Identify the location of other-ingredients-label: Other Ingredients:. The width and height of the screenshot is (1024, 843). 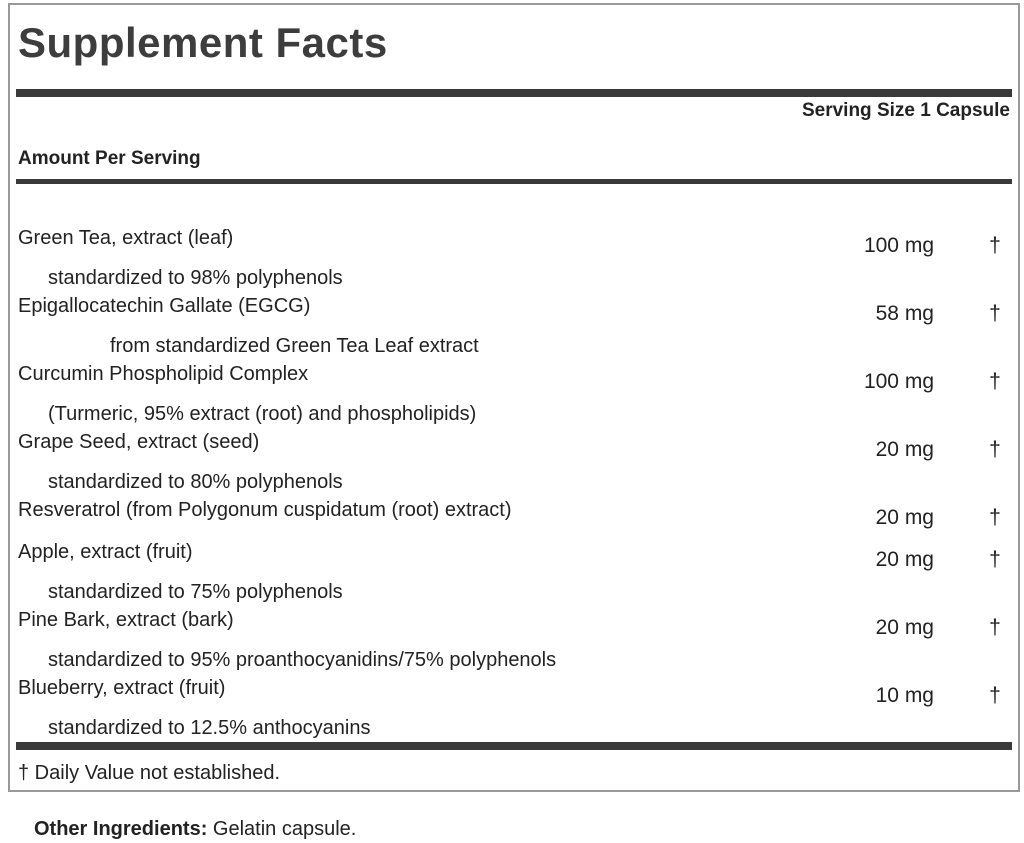
(121, 829).